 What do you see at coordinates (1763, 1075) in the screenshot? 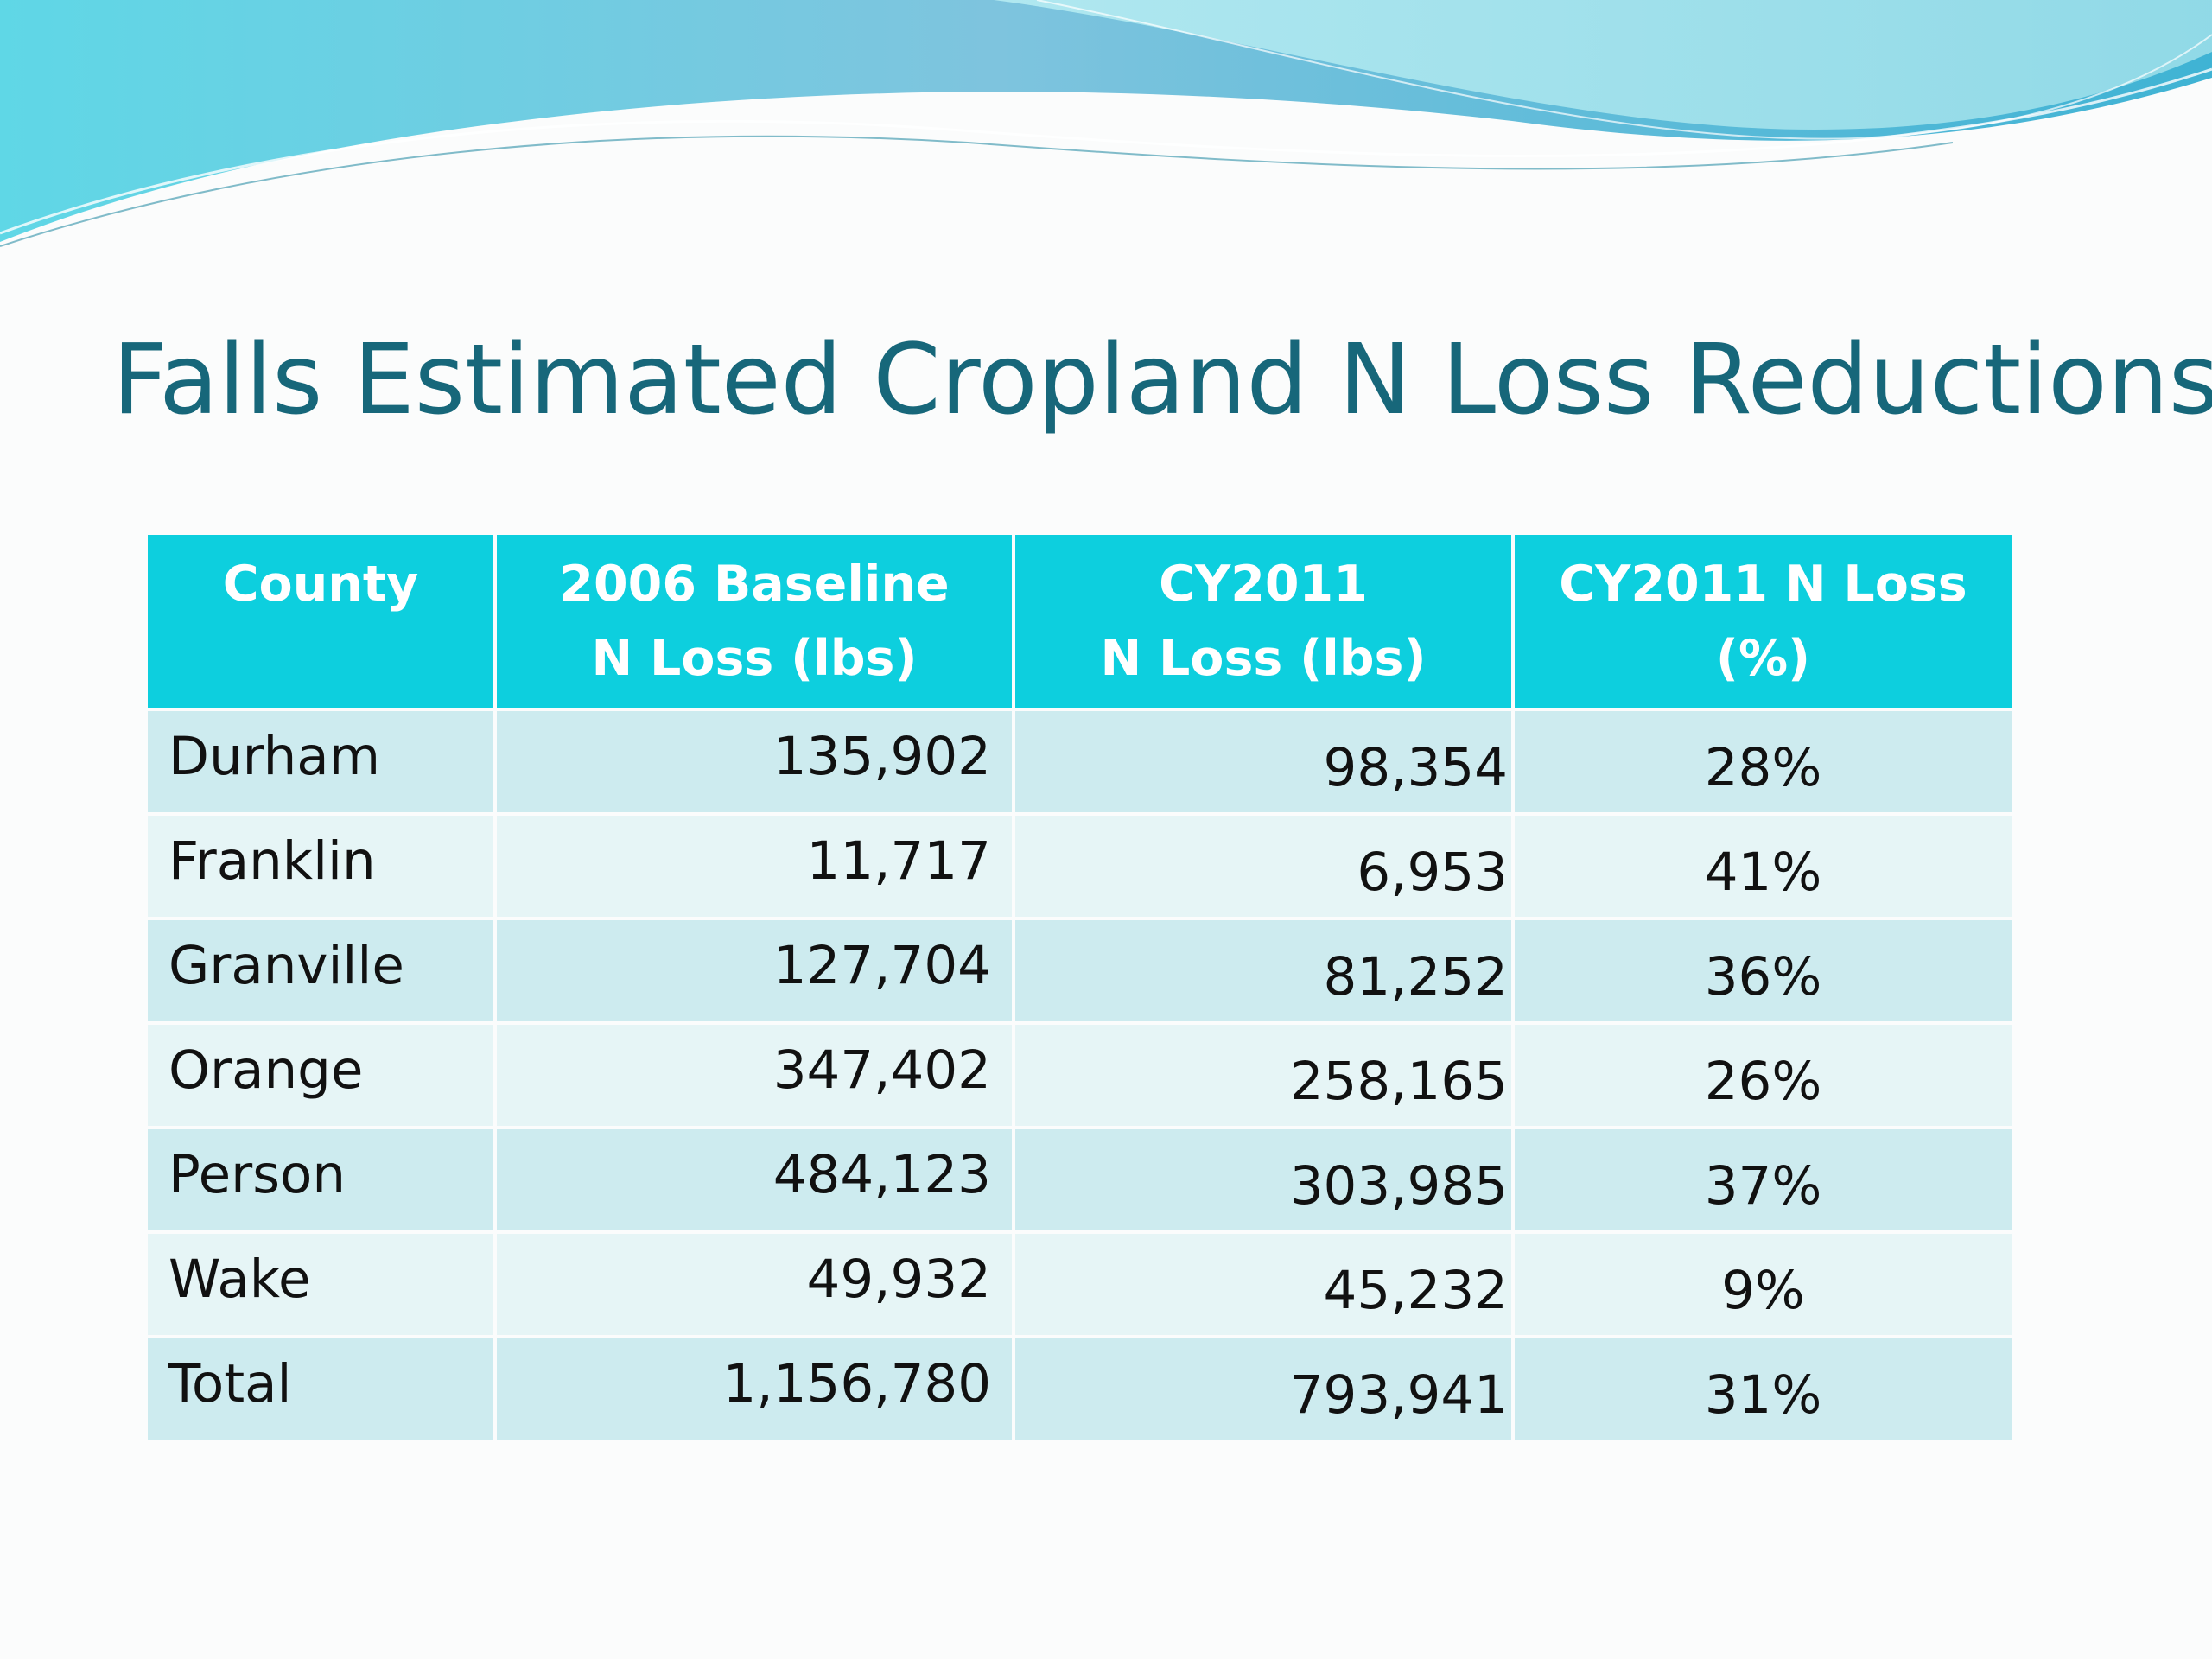
I see `percent-cell: 26%` at bounding box center [1763, 1075].